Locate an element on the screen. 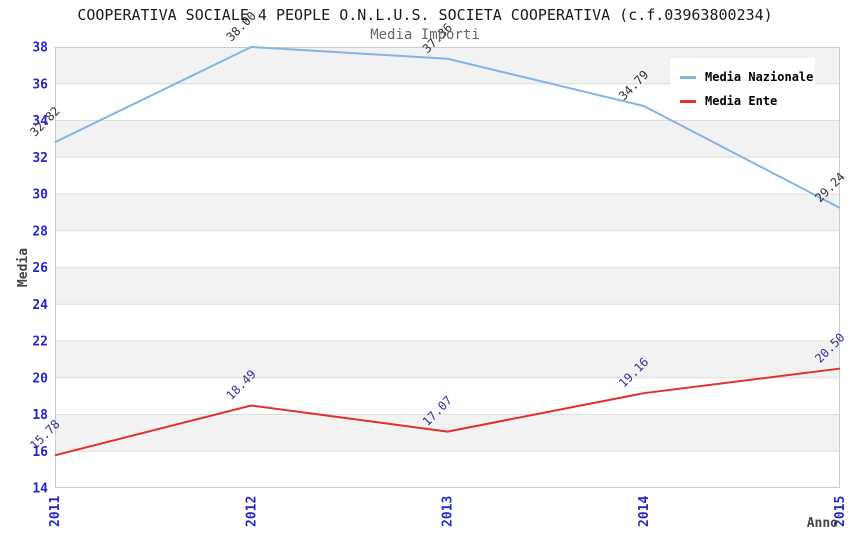  legend-label: Media Ente is located at coordinates (741, 101).